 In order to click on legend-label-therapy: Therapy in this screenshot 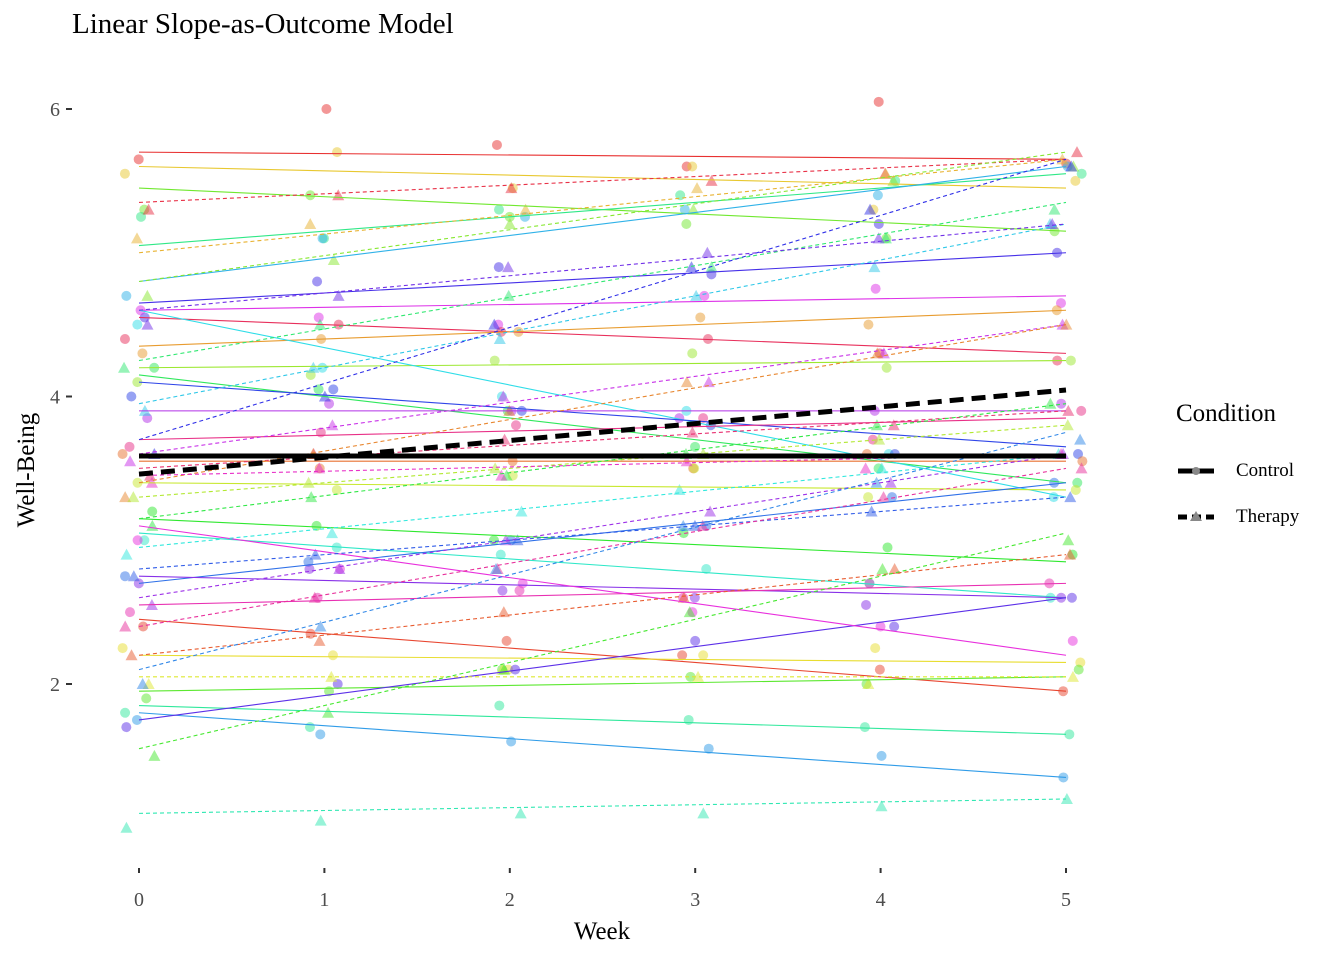, I will do `click(1268, 516)`.